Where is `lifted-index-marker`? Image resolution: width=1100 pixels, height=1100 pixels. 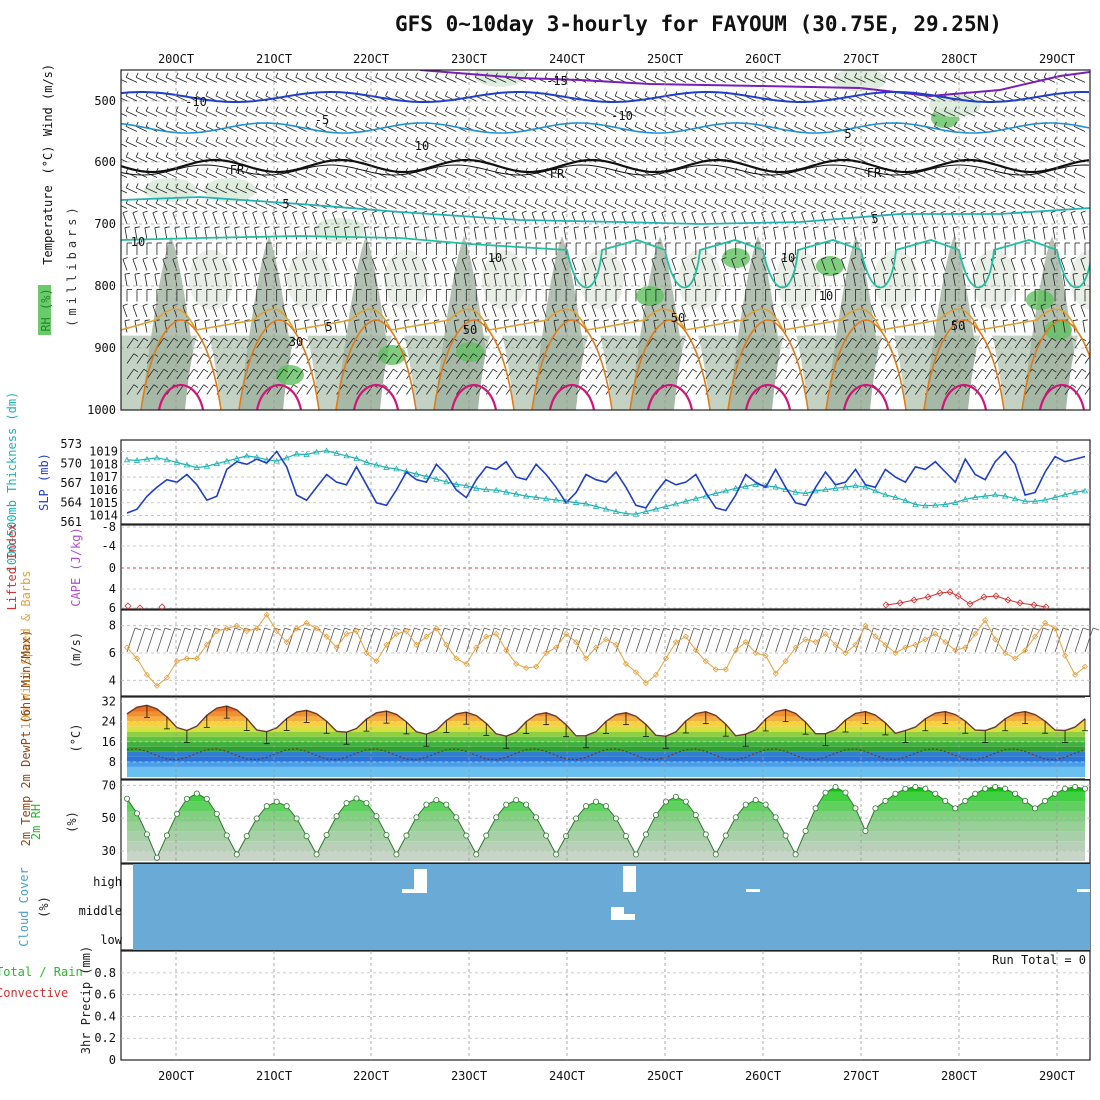
lifted-index-marker is located at coordinates (940, 593).